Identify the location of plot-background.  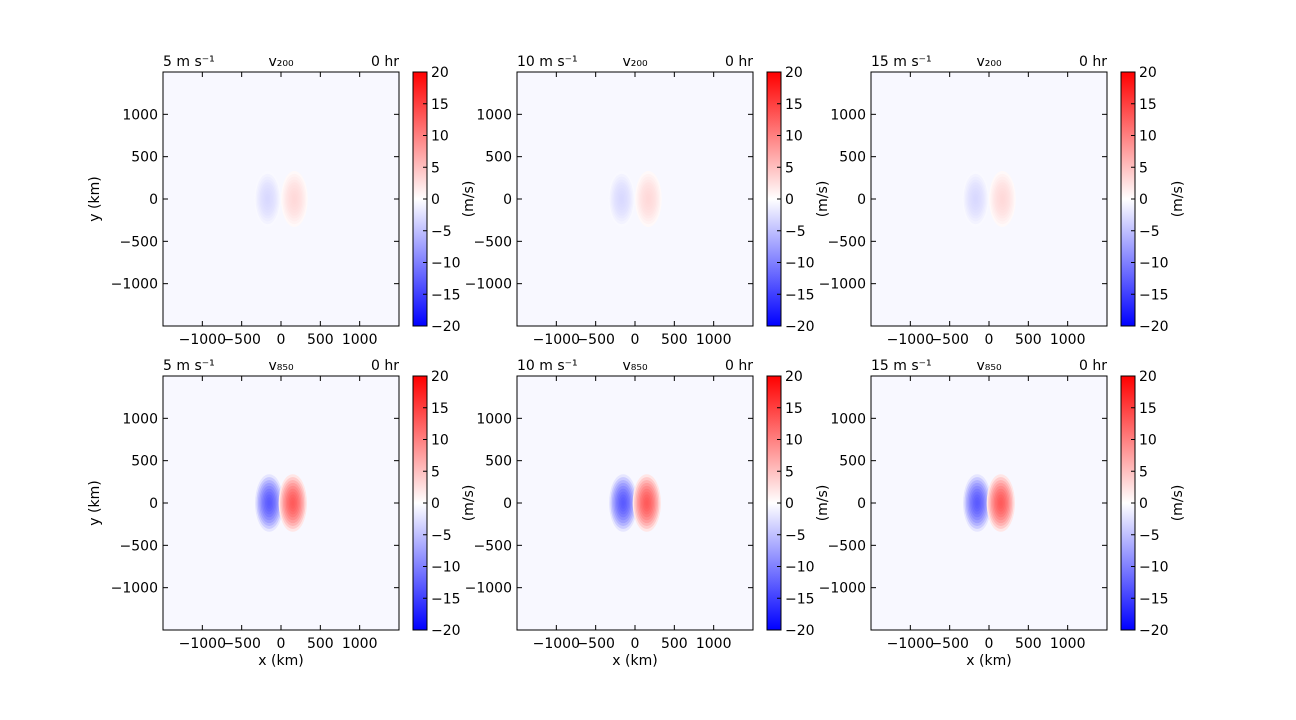
(989, 199).